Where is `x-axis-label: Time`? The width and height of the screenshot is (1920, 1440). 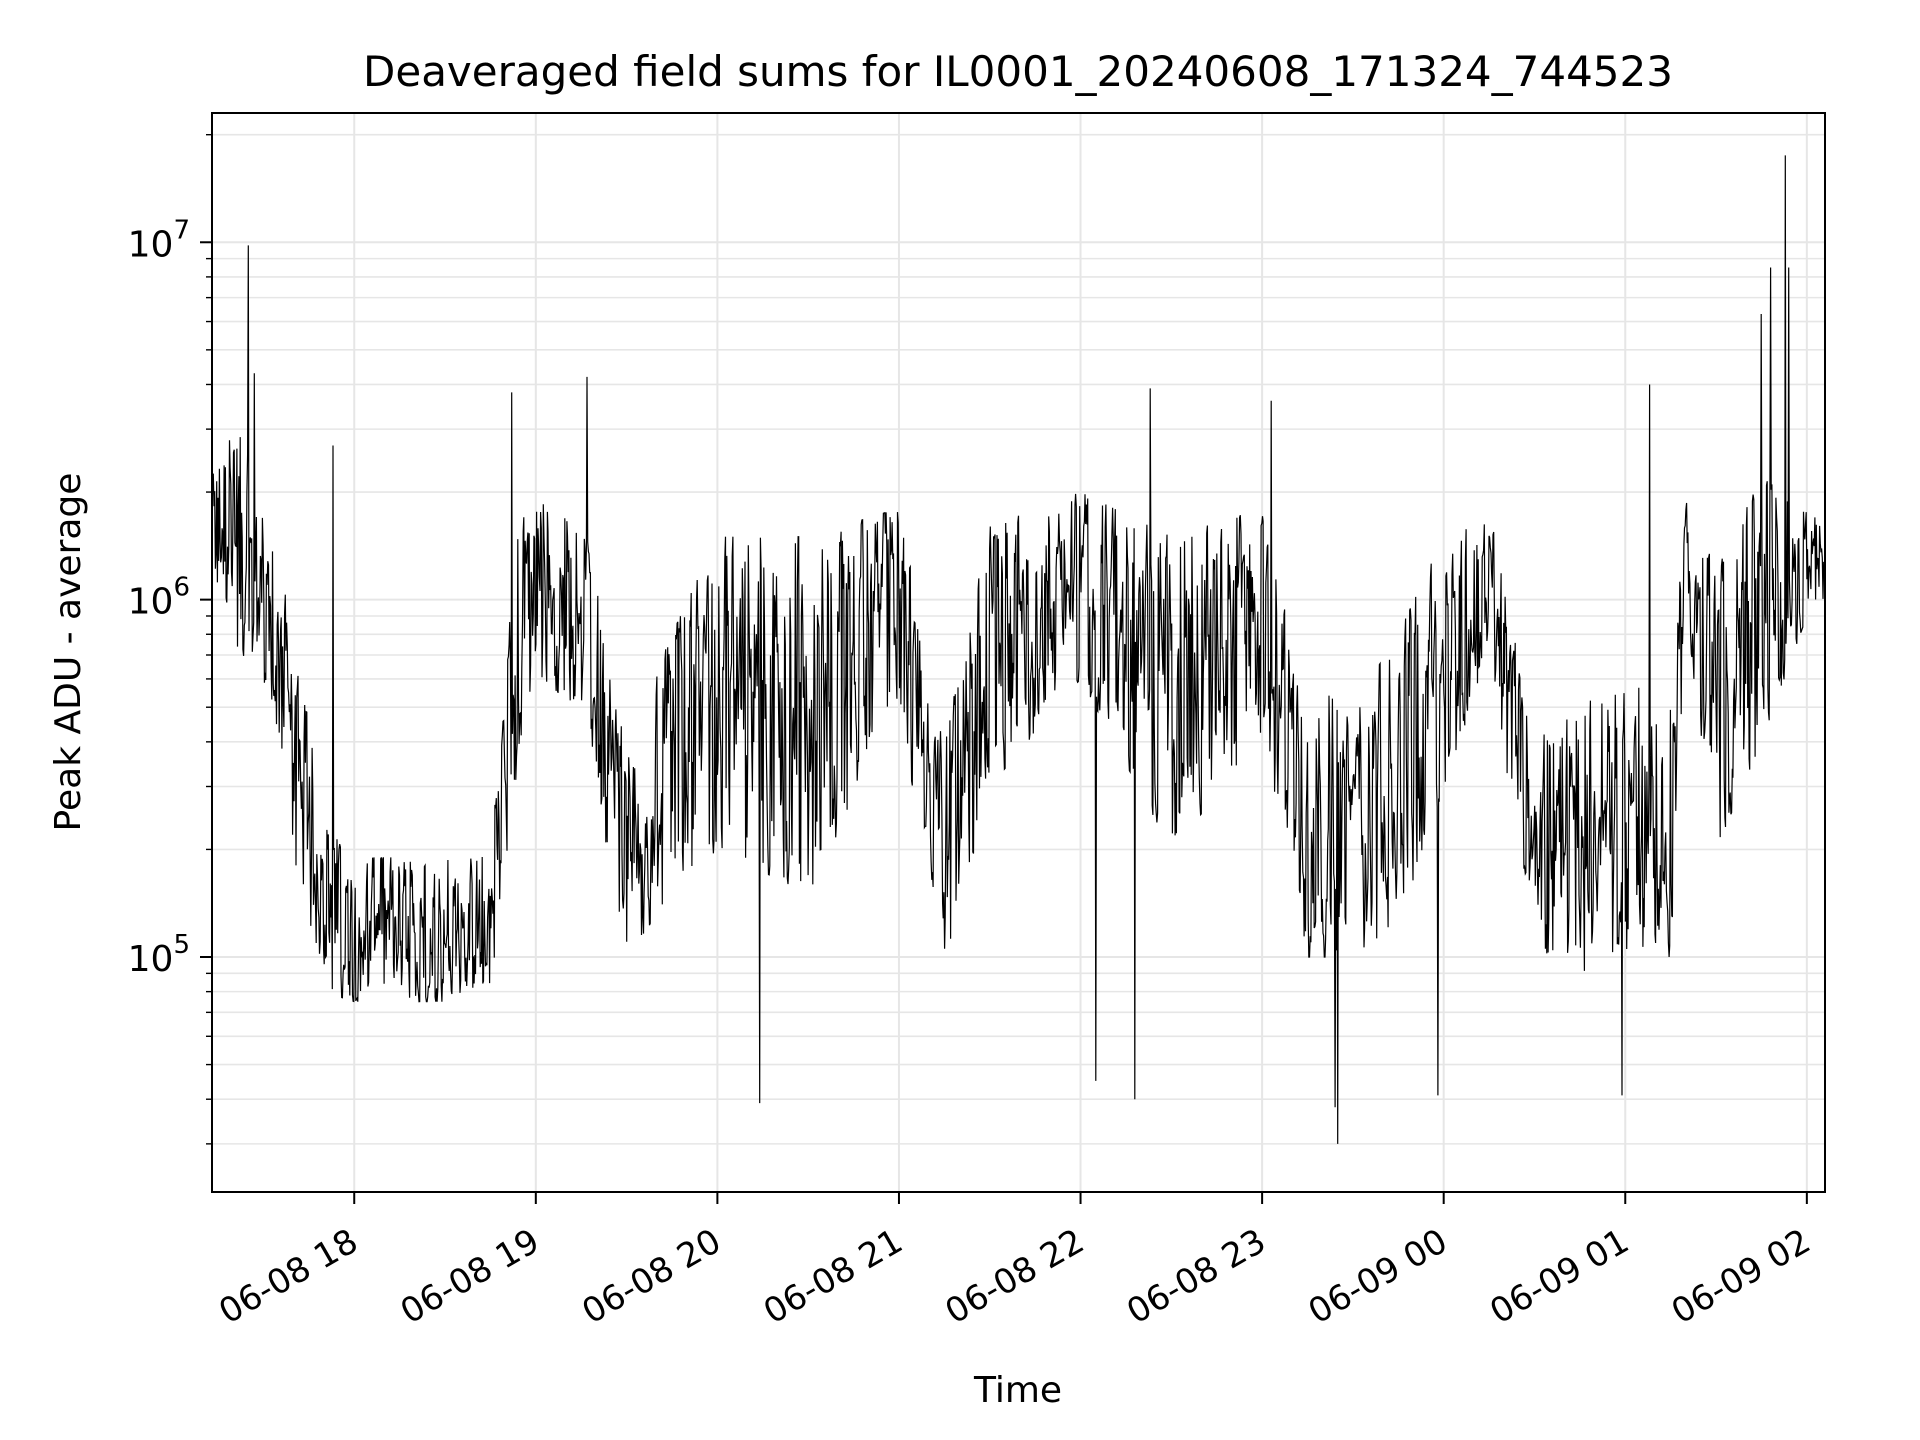 x-axis-label: Time is located at coordinates (1017, 1390).